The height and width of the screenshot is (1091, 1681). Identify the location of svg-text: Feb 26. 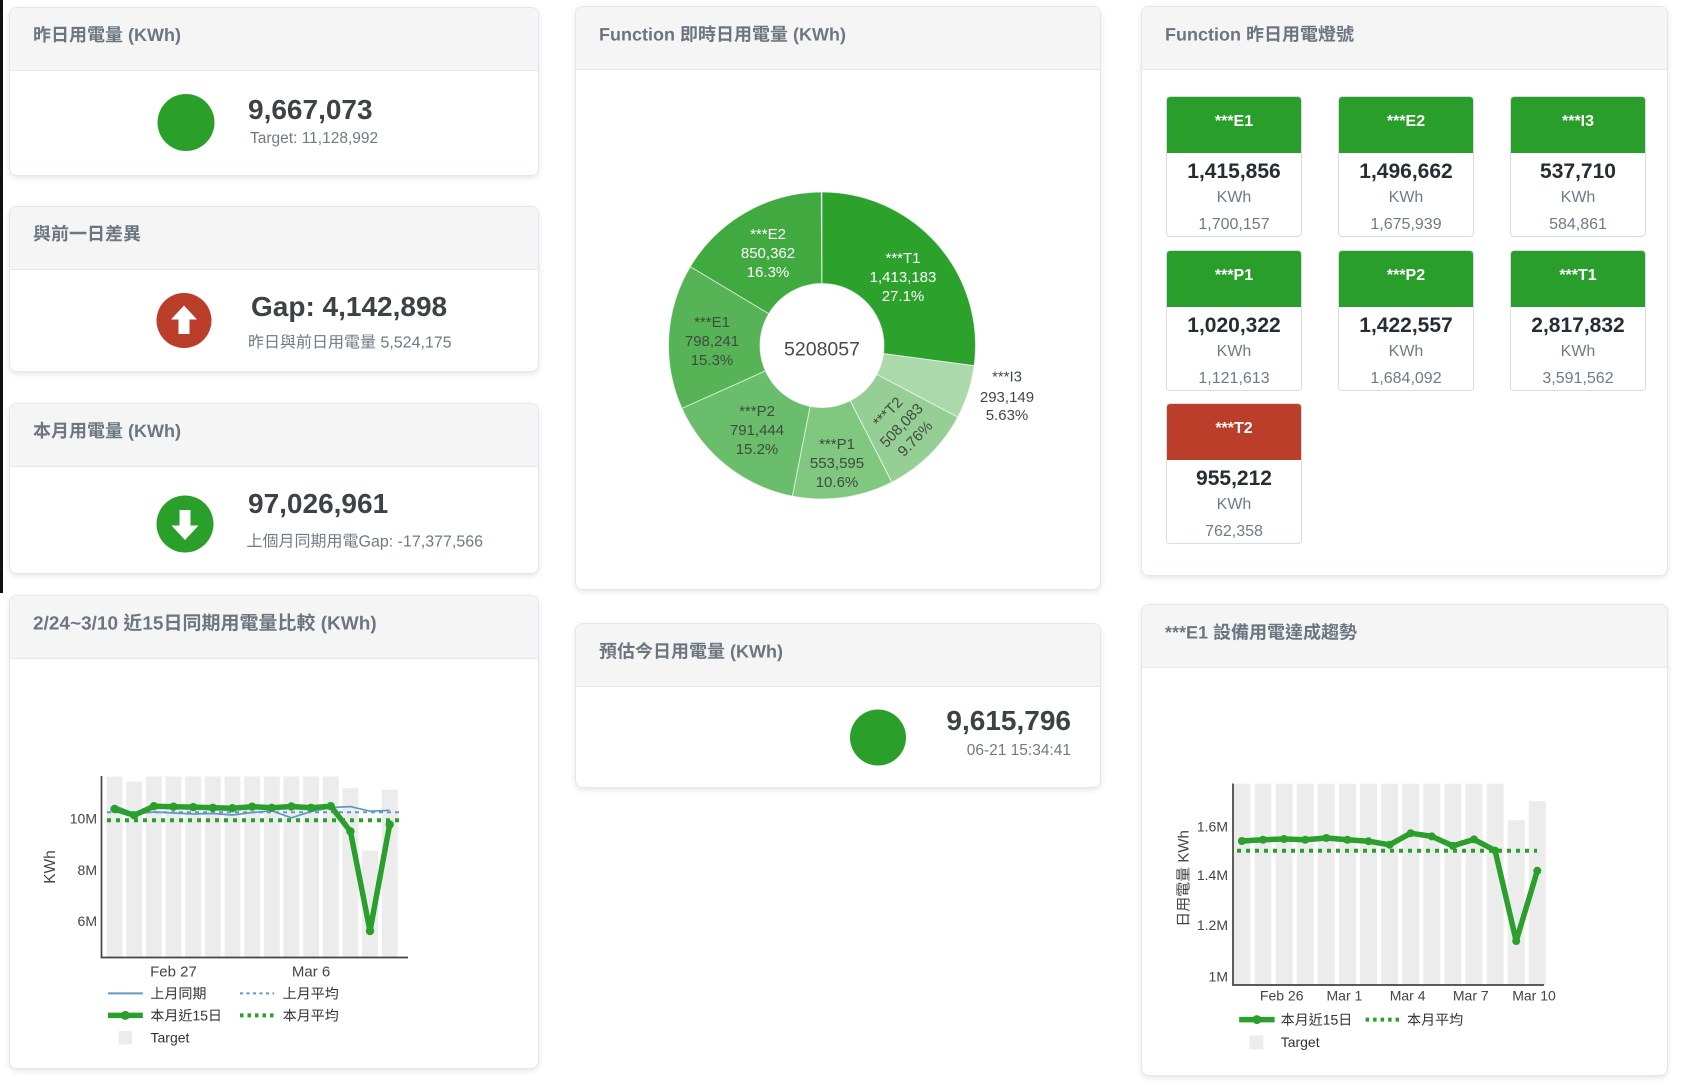
(1282, 996).